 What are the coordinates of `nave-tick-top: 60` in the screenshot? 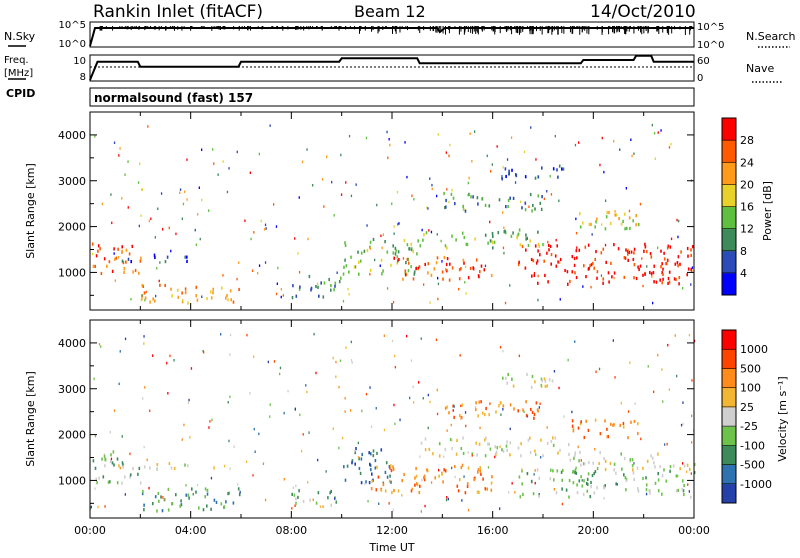 It's located at (703, 61).